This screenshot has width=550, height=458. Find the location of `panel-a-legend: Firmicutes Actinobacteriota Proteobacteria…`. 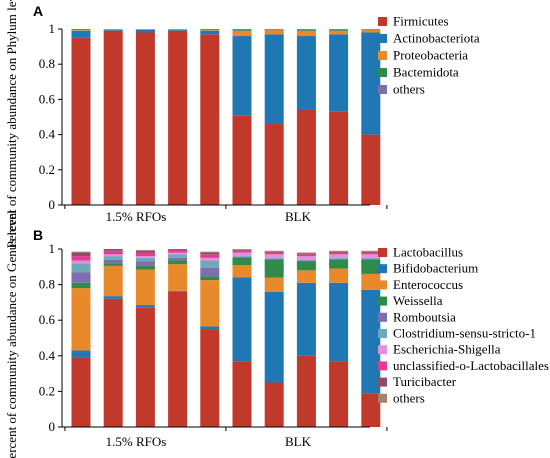

panel-a-legend: Firmicutes Actinobacteriota Proteobacteria… is located at coordinates (429, 55).